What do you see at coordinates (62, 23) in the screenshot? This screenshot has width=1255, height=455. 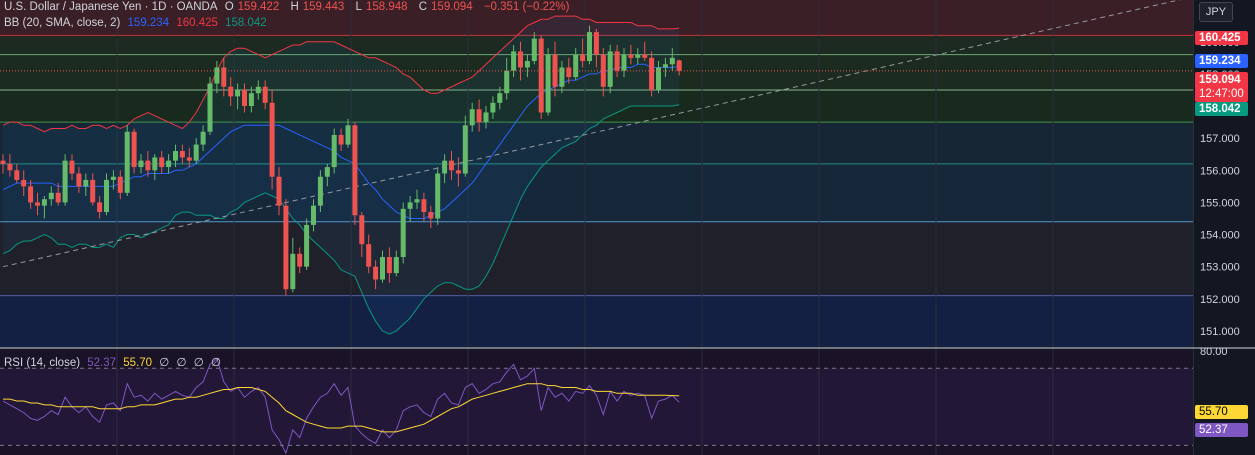 I see `bb-label: BB (20, SMA, close, 2)` at bounding box center [62, 23].